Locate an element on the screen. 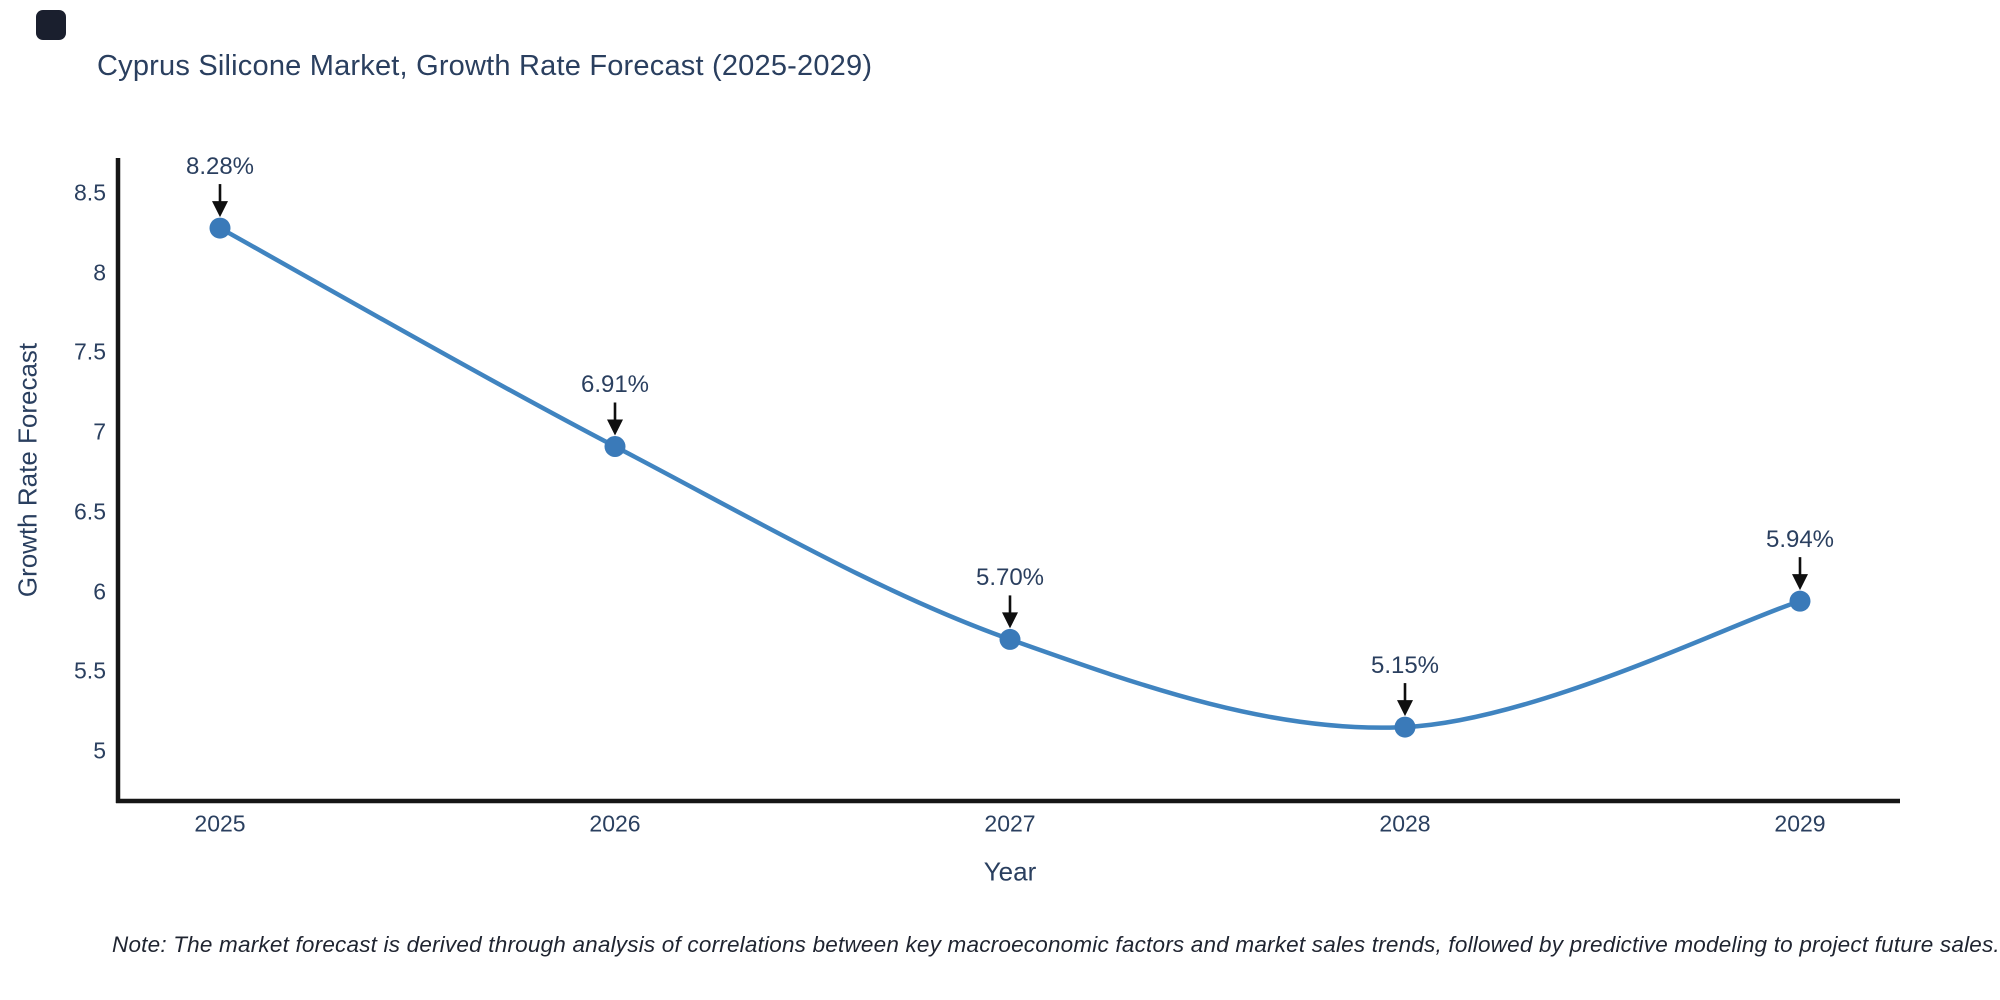  x-axis-title: Year is located at coordinates (1010, 871).